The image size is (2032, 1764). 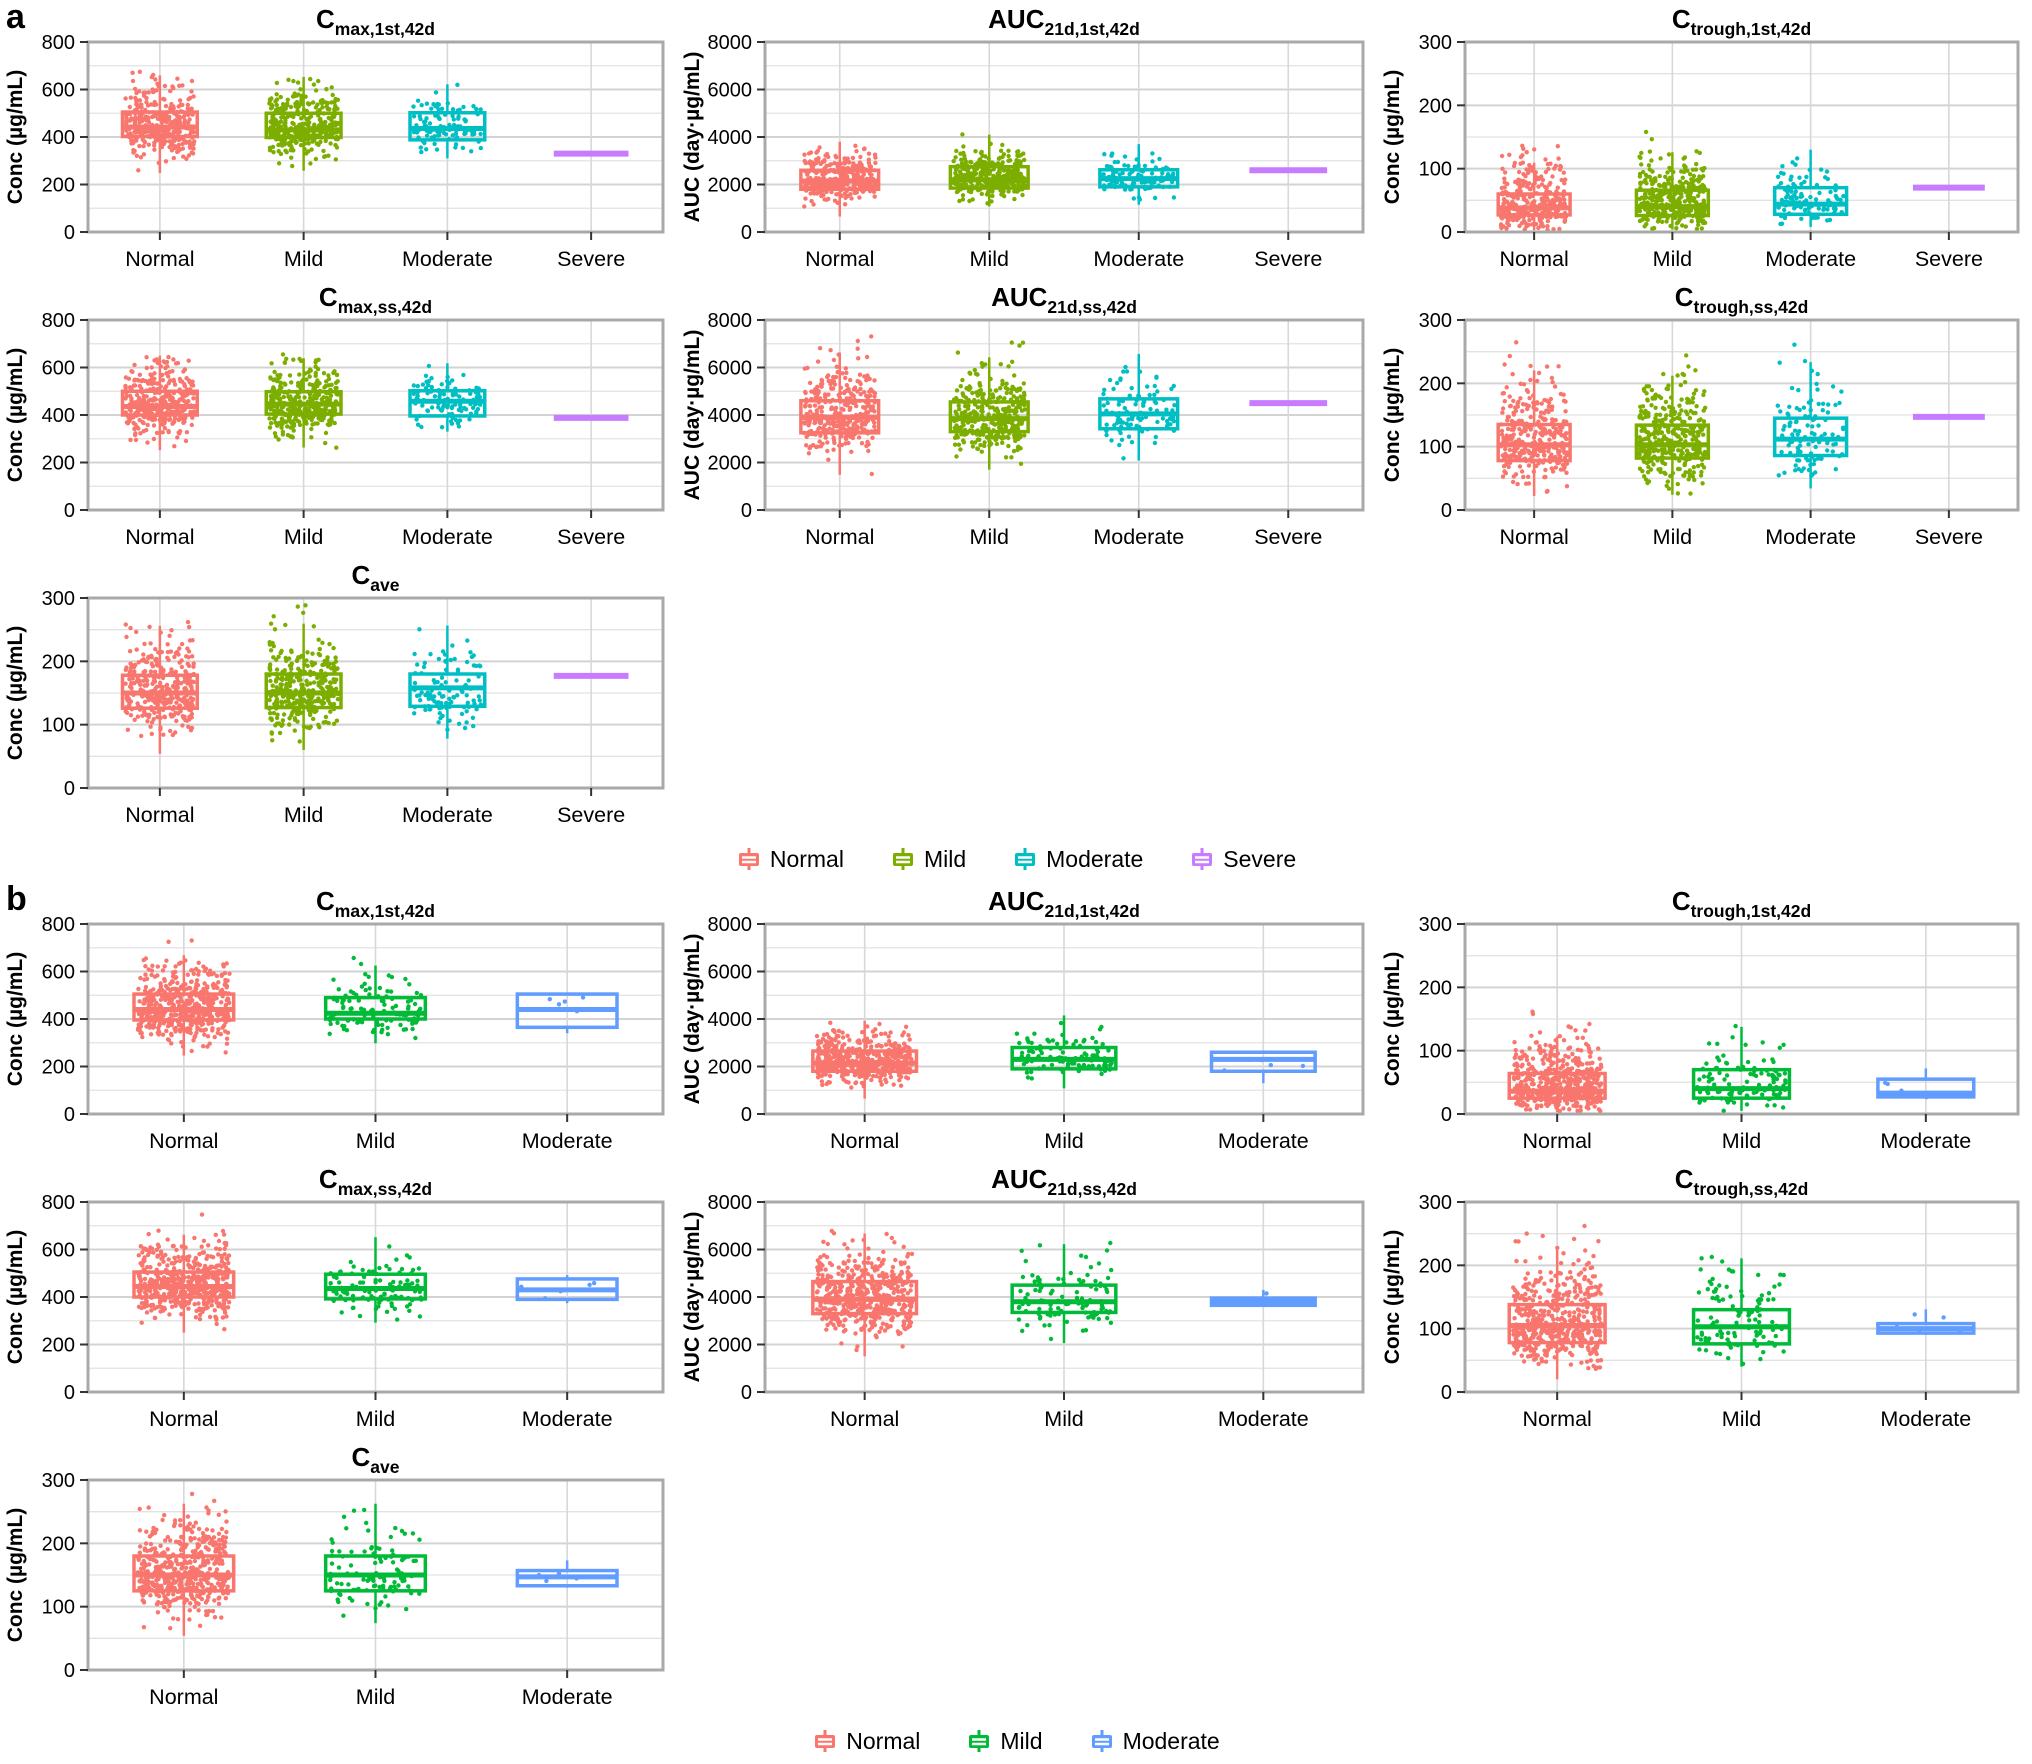 I want to click on panel-a-legend: Normal Mild Moderate Severe, so click(x=1016, y=859).